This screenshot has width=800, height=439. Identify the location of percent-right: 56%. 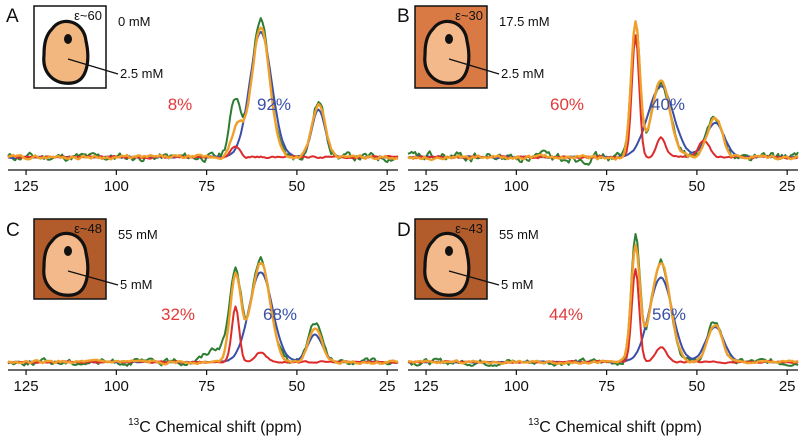
(669, 314).